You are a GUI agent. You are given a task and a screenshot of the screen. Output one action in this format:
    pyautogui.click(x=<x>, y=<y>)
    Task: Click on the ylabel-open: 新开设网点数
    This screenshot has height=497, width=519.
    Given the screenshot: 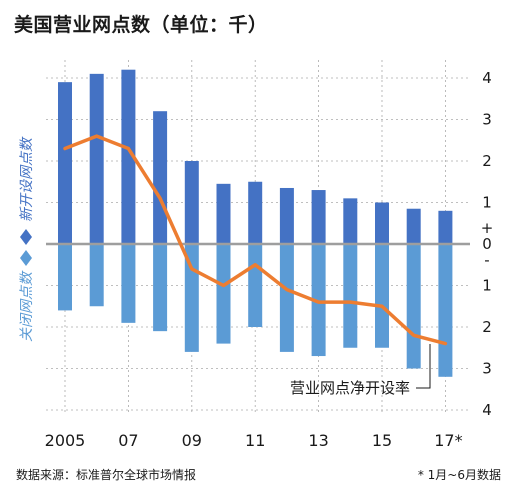 What is the action you would take?
    pyautogui.click(x=27, y=179)
    